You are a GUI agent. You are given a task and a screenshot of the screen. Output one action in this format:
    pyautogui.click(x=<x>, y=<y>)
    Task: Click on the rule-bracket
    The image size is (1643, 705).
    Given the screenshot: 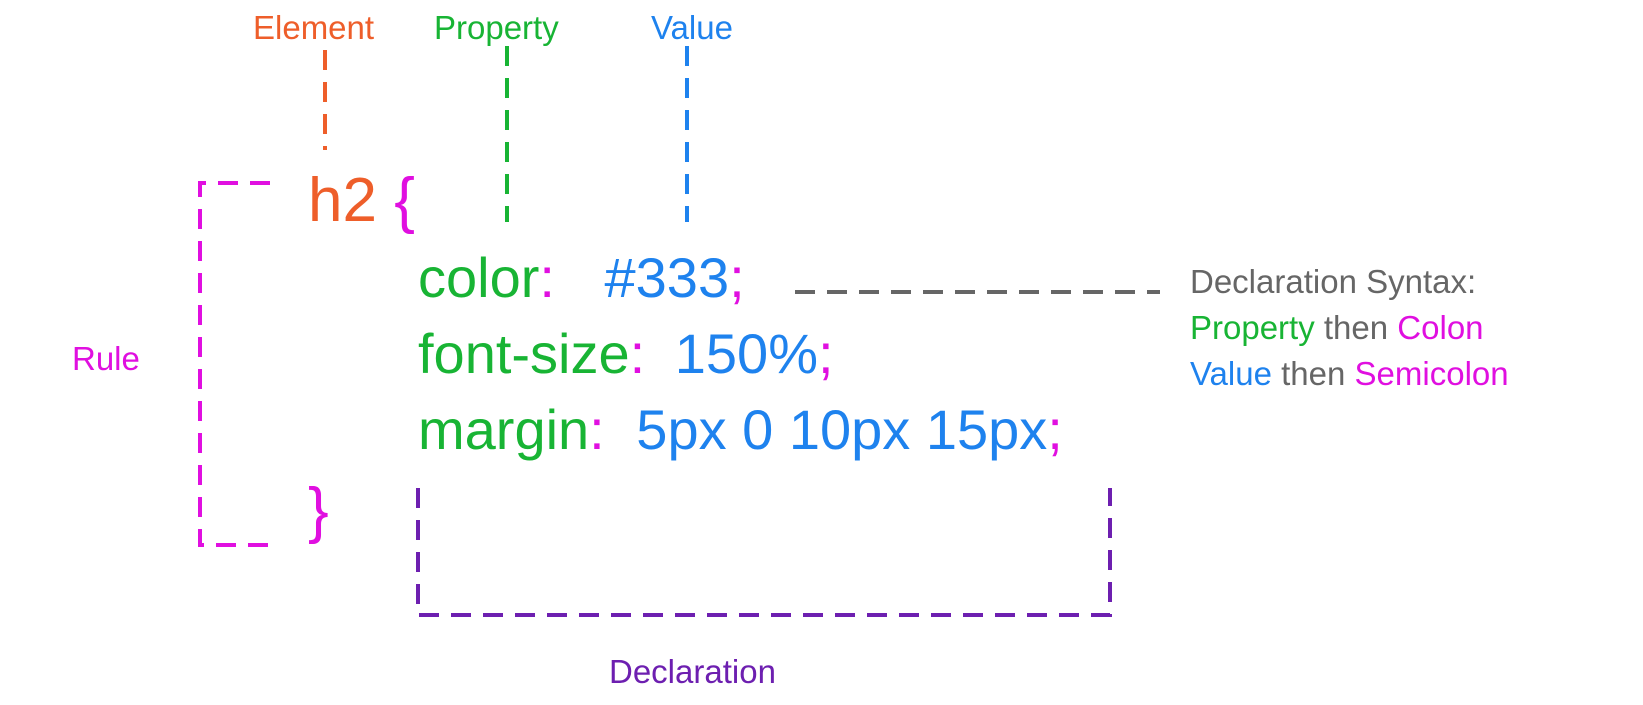 What is the action you would take?
    pyautogui.click(x=234, y=364)
    